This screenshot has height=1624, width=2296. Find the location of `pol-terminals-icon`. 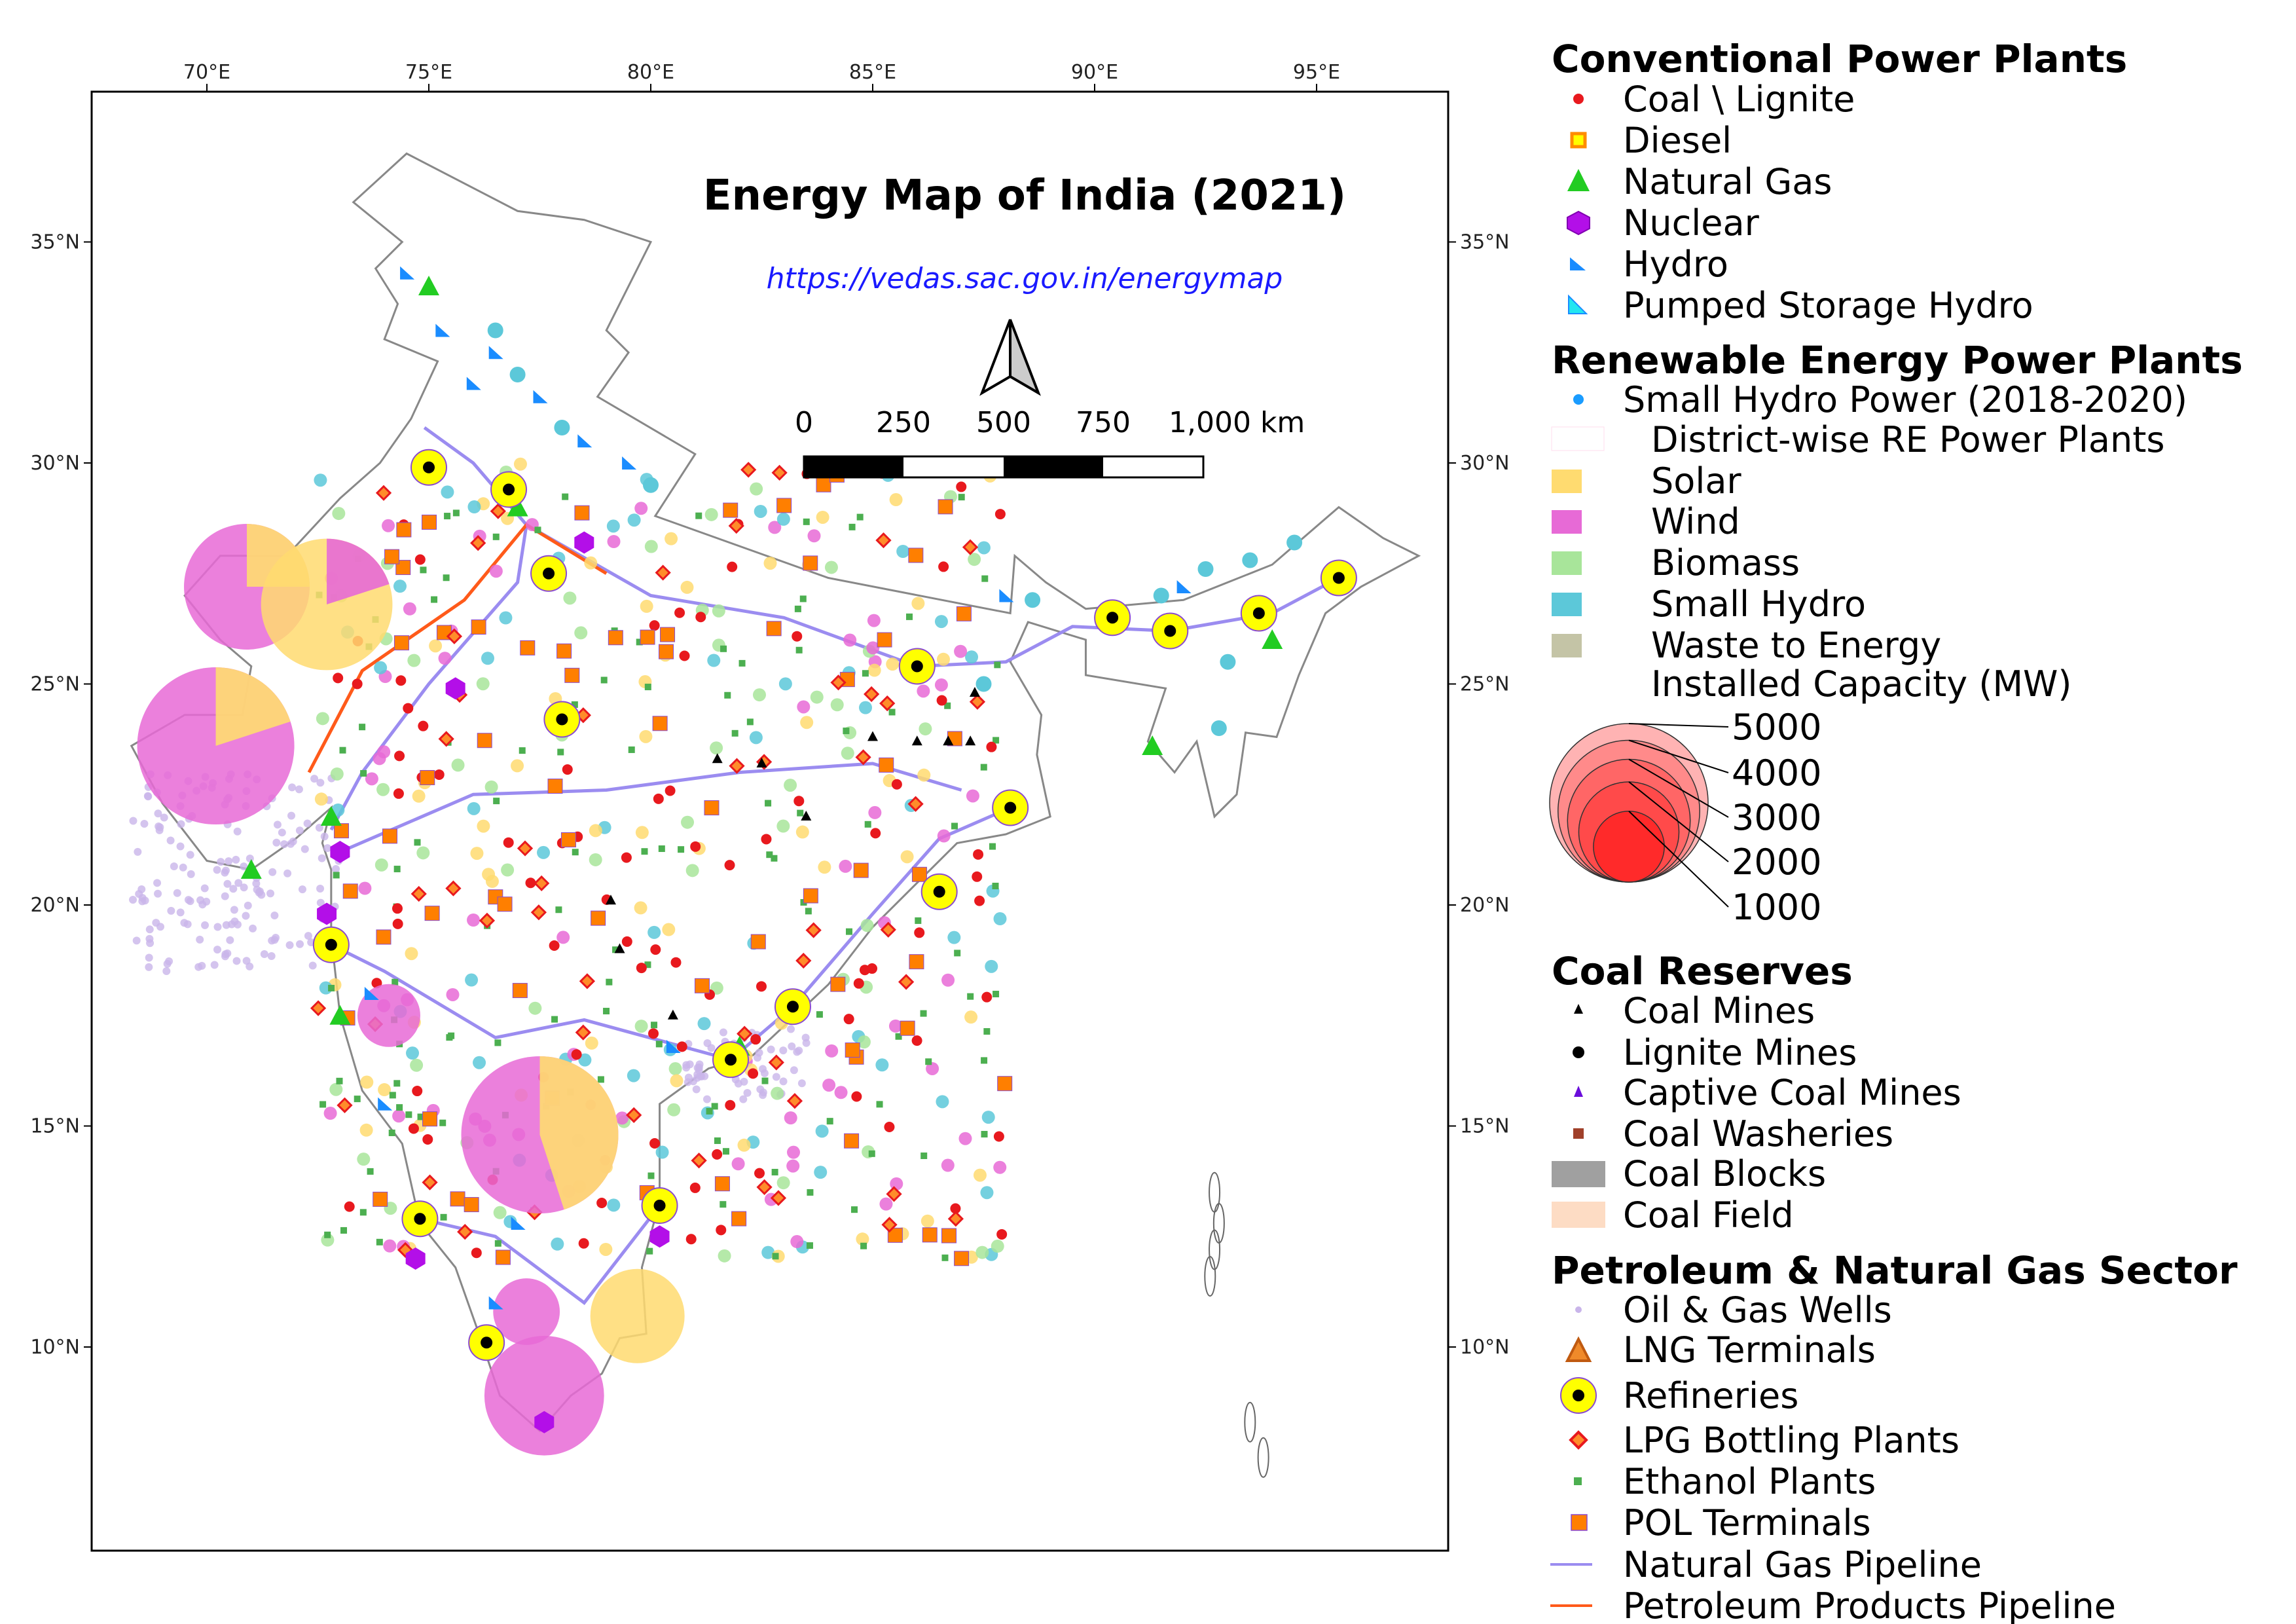

pol-terminals-icon is located at coordinates (1579, 1522).